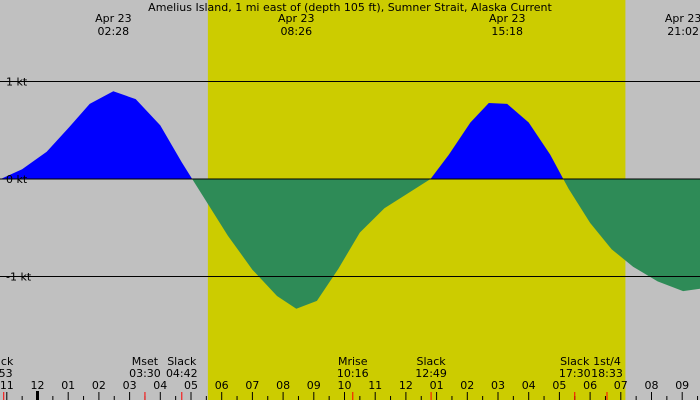 Image resolution: width=700 pixels, height=400 pixels. I want to click on extremum-time: 08:26, so click(296, 31).